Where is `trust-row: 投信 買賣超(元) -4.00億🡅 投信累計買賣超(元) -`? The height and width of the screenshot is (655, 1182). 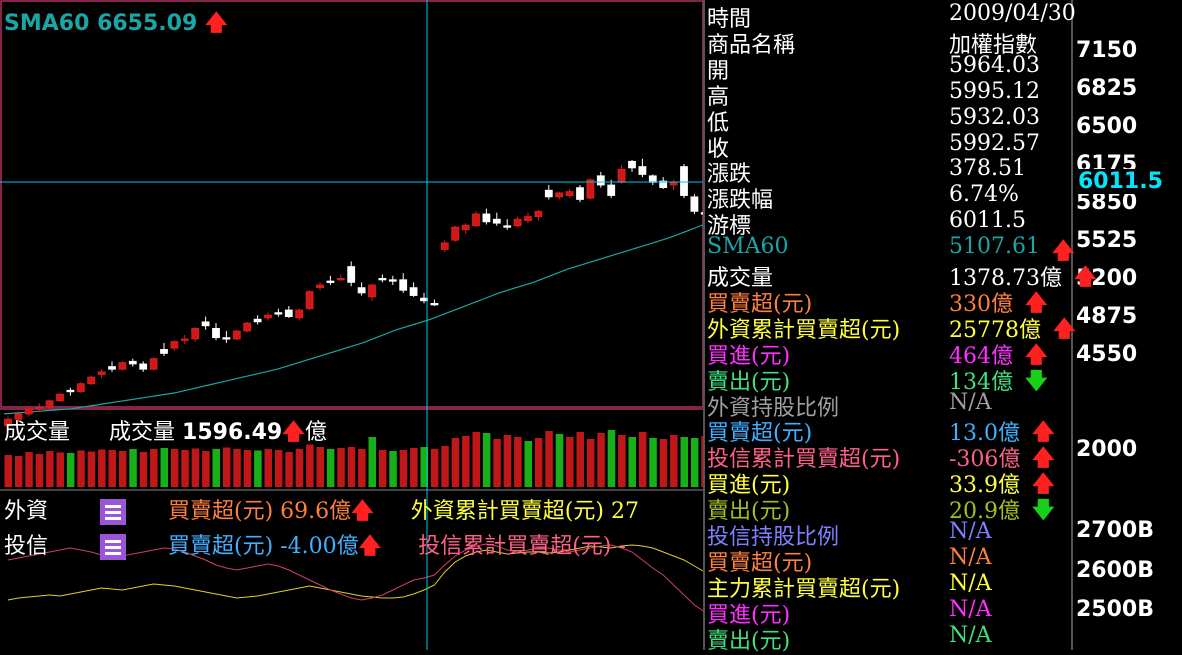
trust-row: 投信 買賣超(元) -4.00億🡅 投信累計買賣超(元) - is located at coordinates (315, 547).